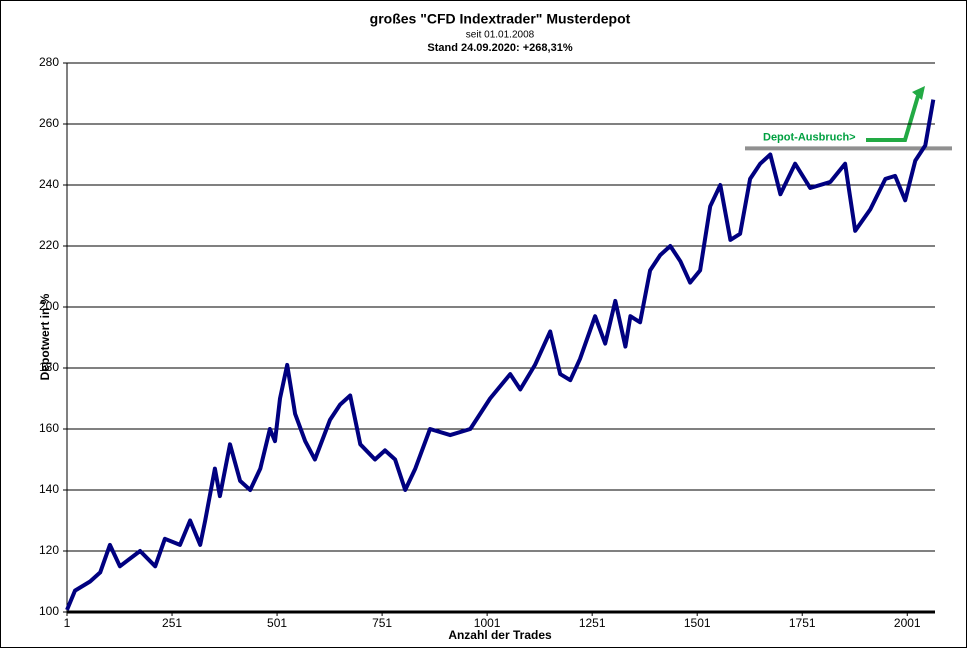 The width and height of the screenshot is (967, 648). I want to click on y-tick-label: 260, so click(49, 123).